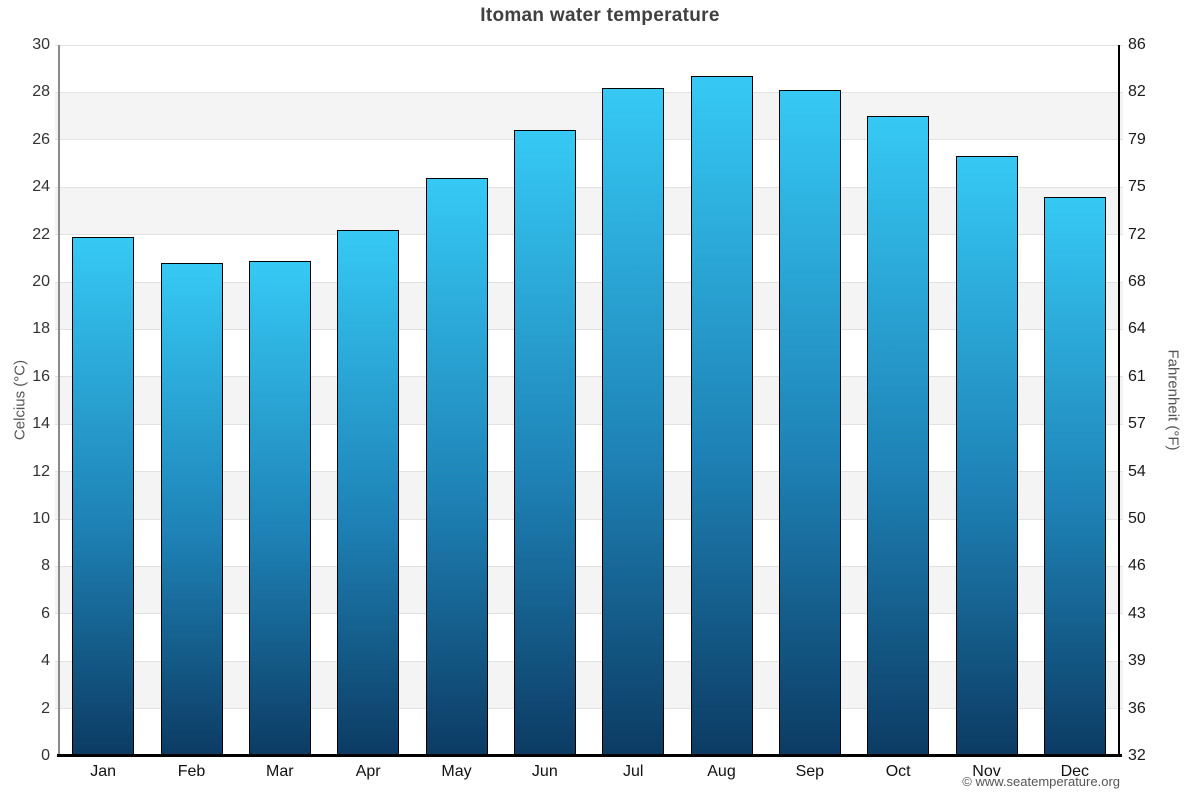 This screenshot has height=800, width=1200. I want to click on month-label-dec: Dec, so click(1075, 771).